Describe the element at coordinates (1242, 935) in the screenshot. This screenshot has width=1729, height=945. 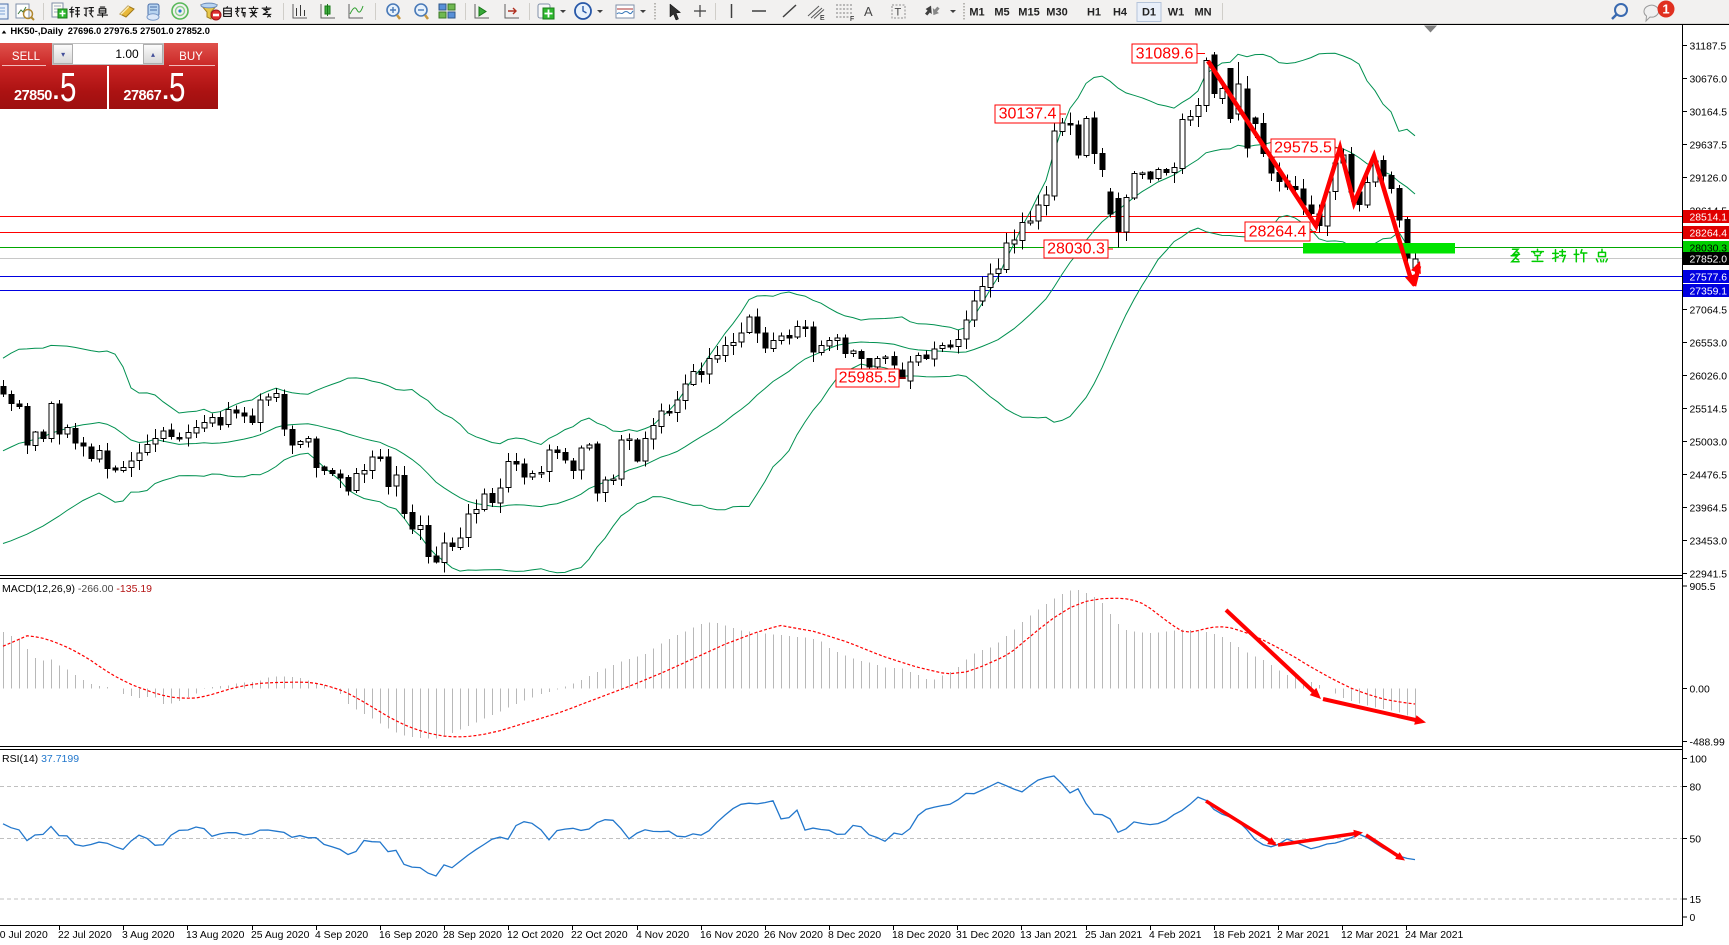
I see `svg-text: 18 Feb 2021` at that location.